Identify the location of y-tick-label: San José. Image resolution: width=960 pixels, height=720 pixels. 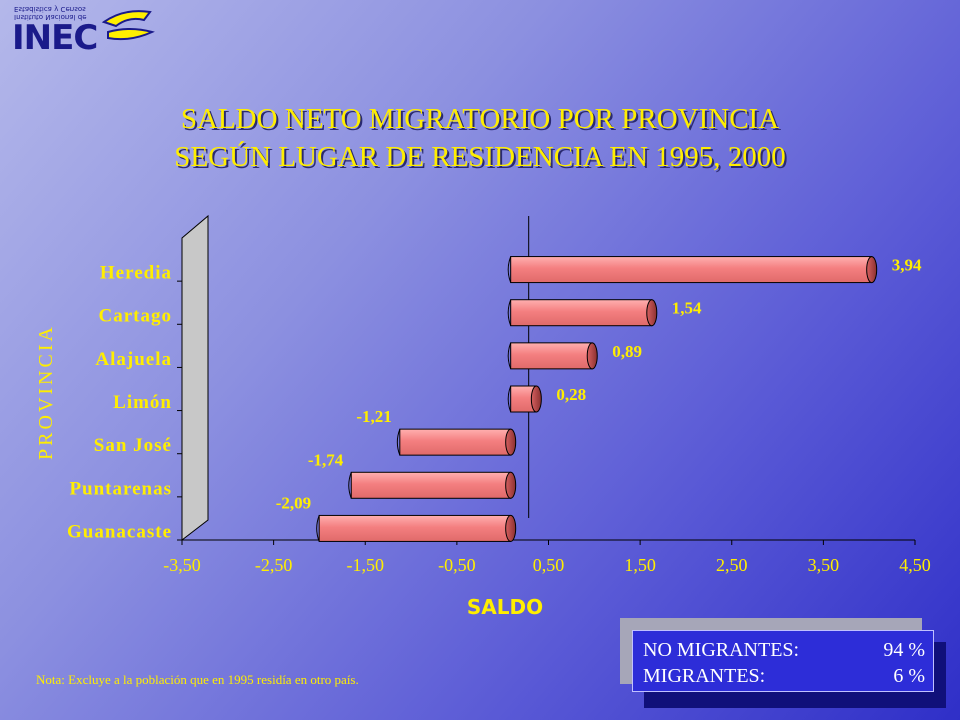
(133, 445).